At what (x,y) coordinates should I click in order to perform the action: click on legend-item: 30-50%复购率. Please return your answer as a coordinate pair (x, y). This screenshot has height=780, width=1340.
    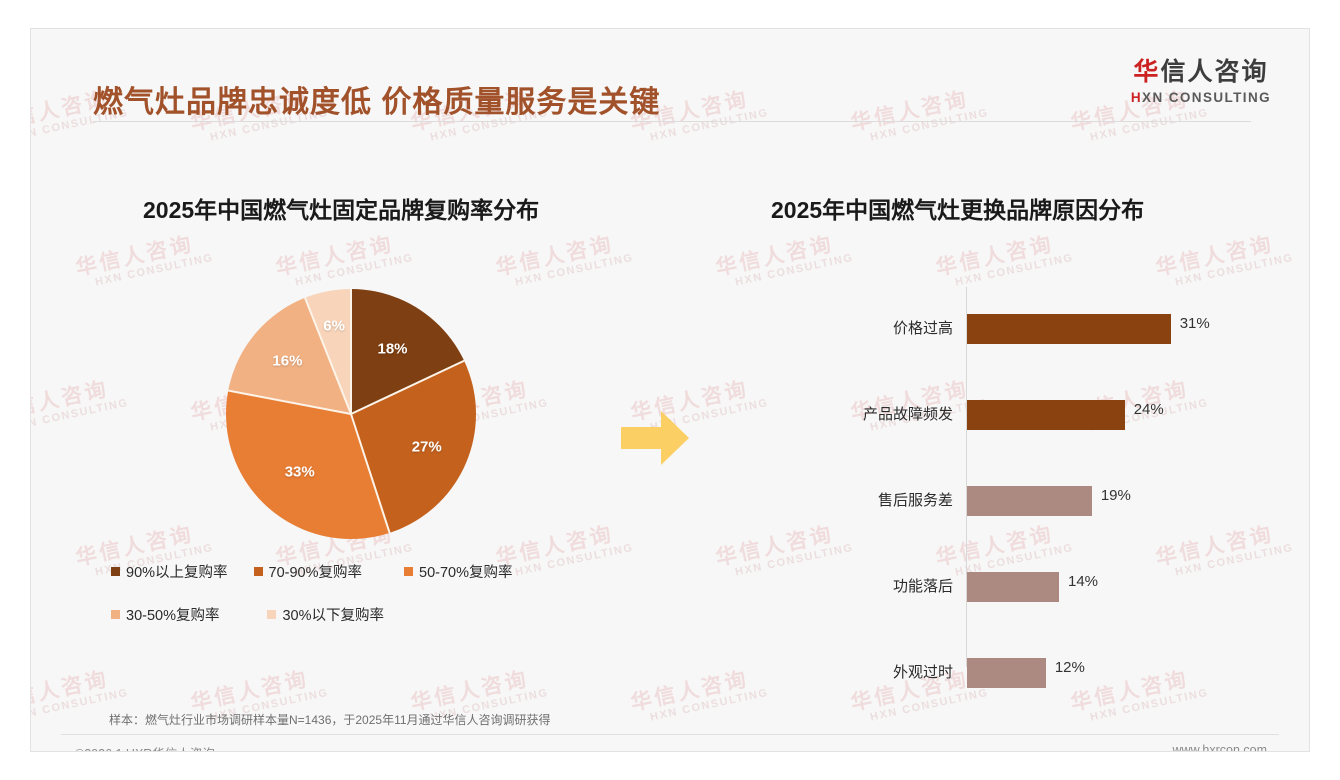
    Looking at the image, I should click on (165, 614).